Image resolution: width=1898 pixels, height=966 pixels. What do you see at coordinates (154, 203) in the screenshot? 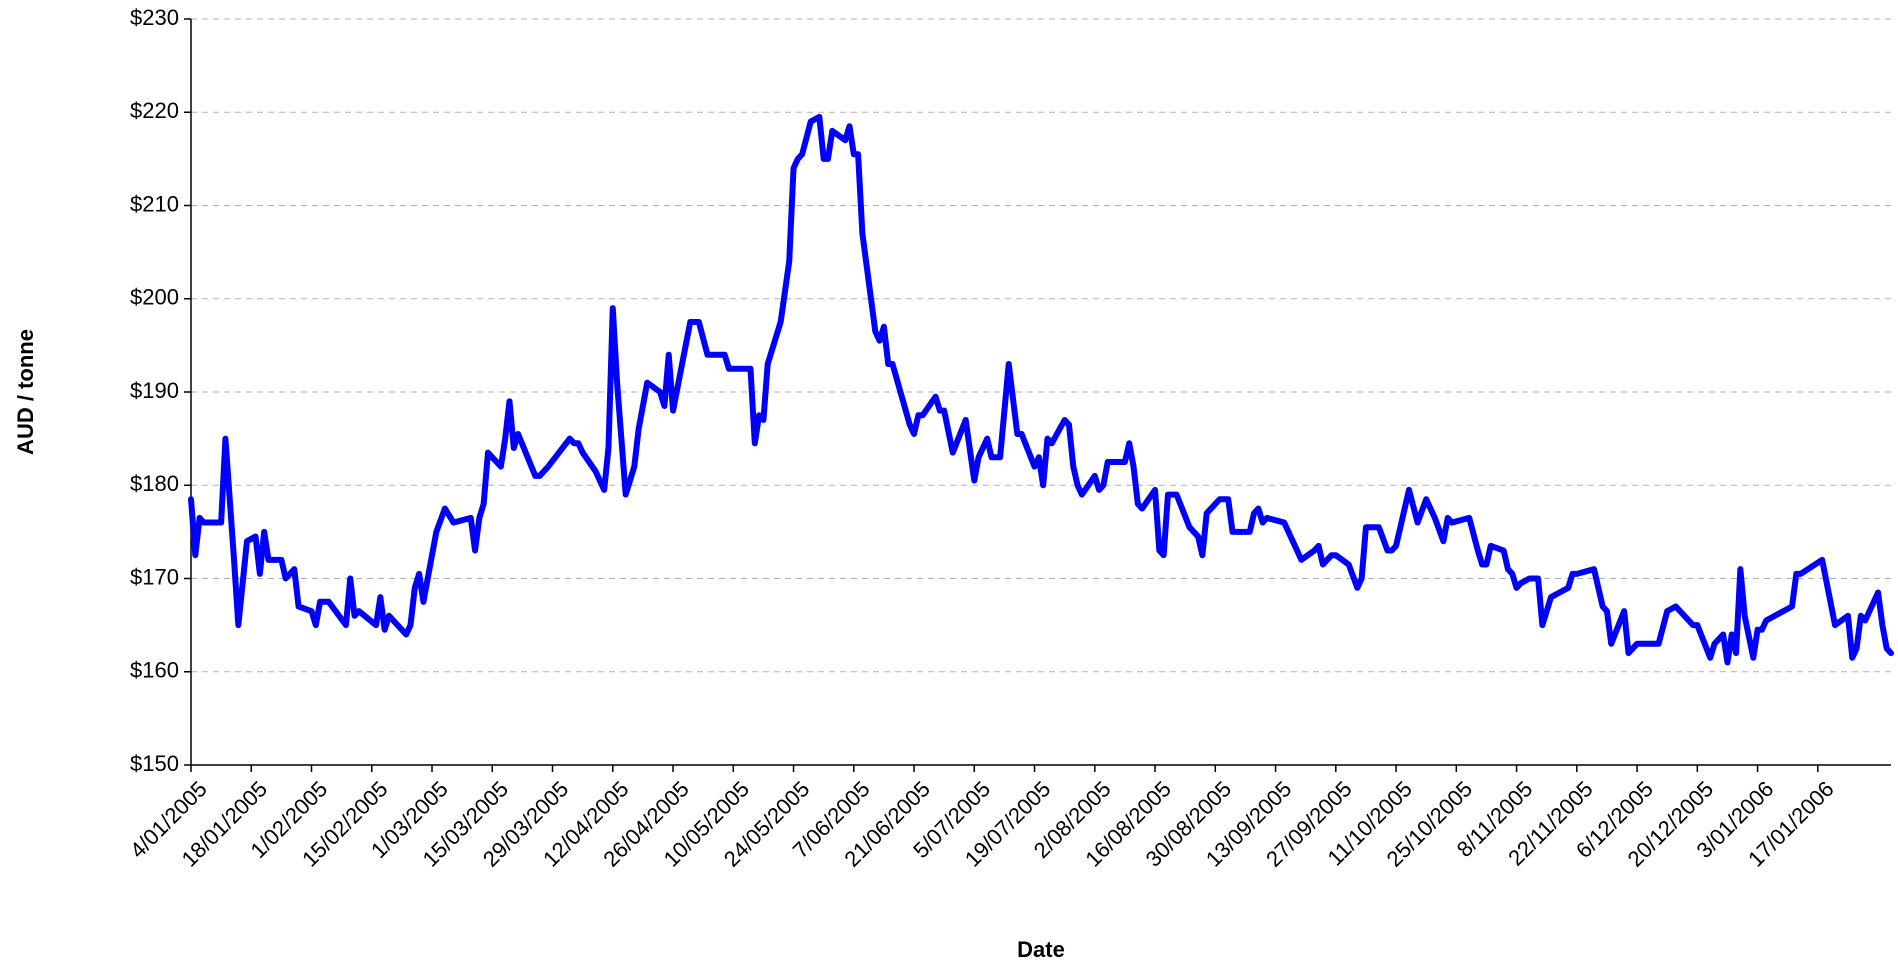
I see `y-tick-label: $210` at bounding box center [154, 203].